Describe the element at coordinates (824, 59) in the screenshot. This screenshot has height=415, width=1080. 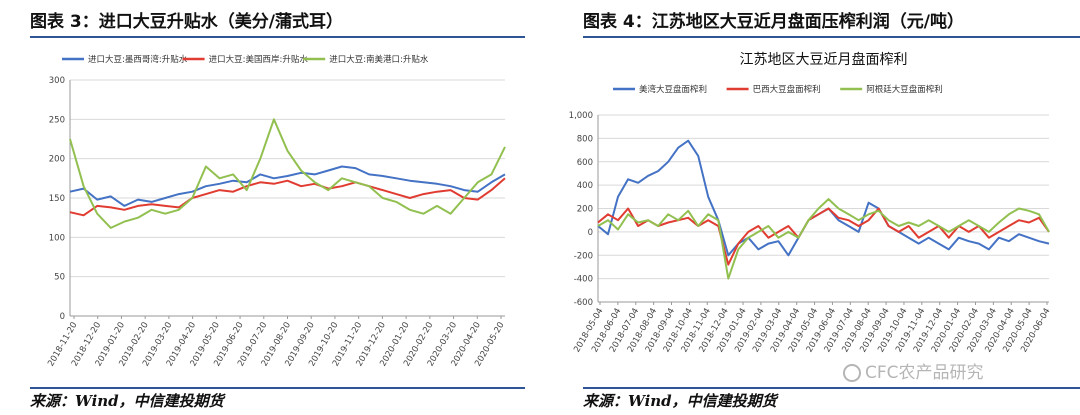
I see `right-chart-title: 江苏地区大豆近月盘面榨利` at that location.